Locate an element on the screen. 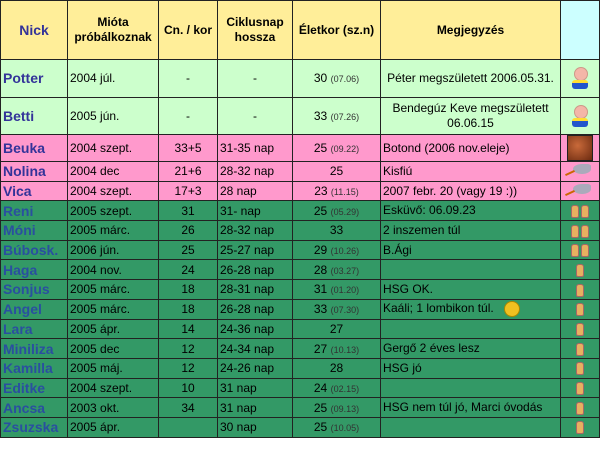  age-cell: 25 (09.13) is located at coordinates (336, 407).